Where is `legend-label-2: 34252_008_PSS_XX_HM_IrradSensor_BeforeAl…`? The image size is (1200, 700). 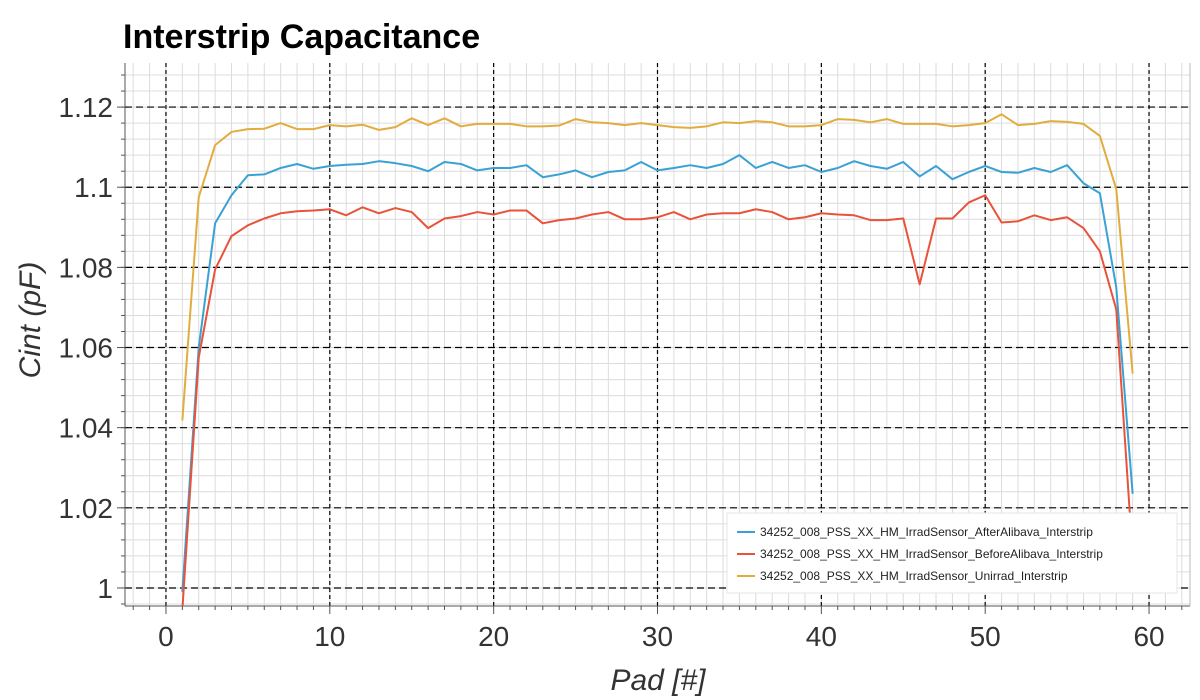
legend-label-2: 34252_008_PSS_XX_HM_IrradSensor_BeforeAl… is located at coordinates (931, 554).